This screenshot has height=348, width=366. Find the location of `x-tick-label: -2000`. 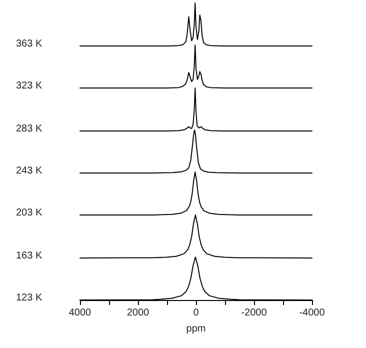

x-tick-label: -2000 is located at coordinates (254, 312).